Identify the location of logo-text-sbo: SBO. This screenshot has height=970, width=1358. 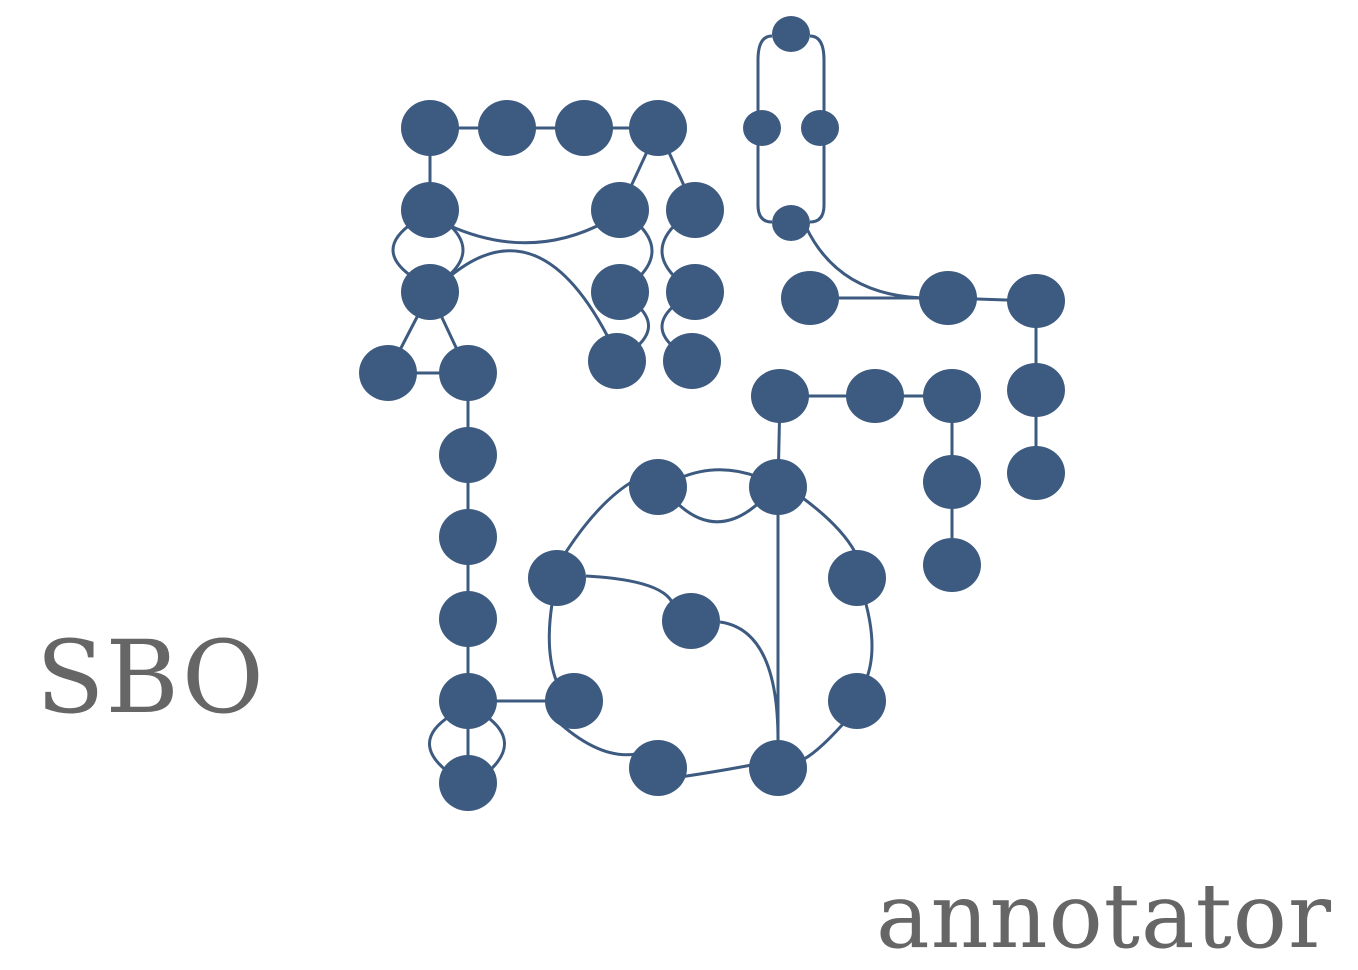
(150, 677).